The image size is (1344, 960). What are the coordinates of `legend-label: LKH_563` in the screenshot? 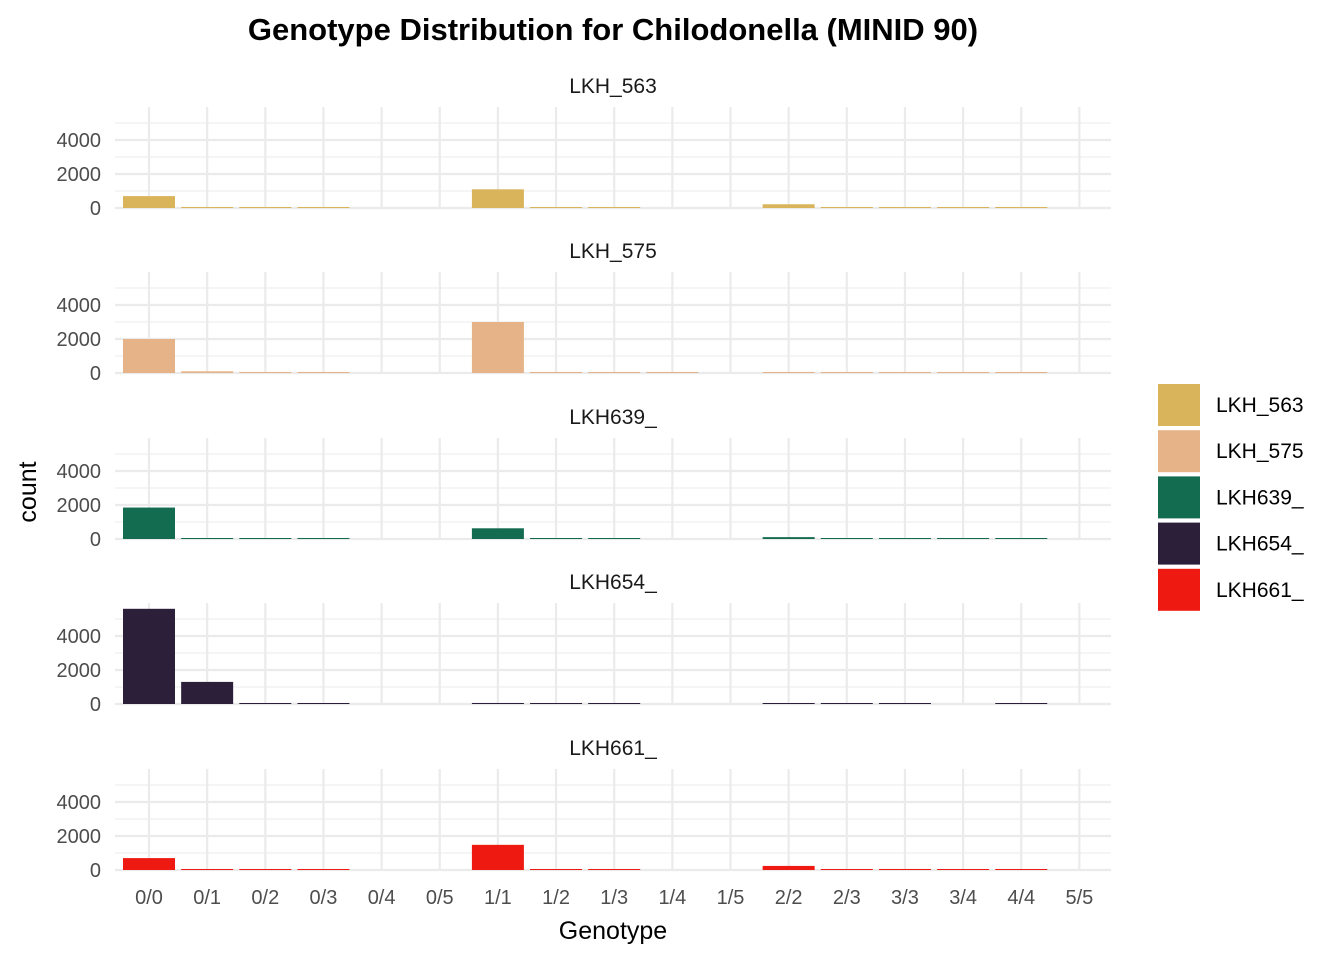 It's located at (1260, 405).